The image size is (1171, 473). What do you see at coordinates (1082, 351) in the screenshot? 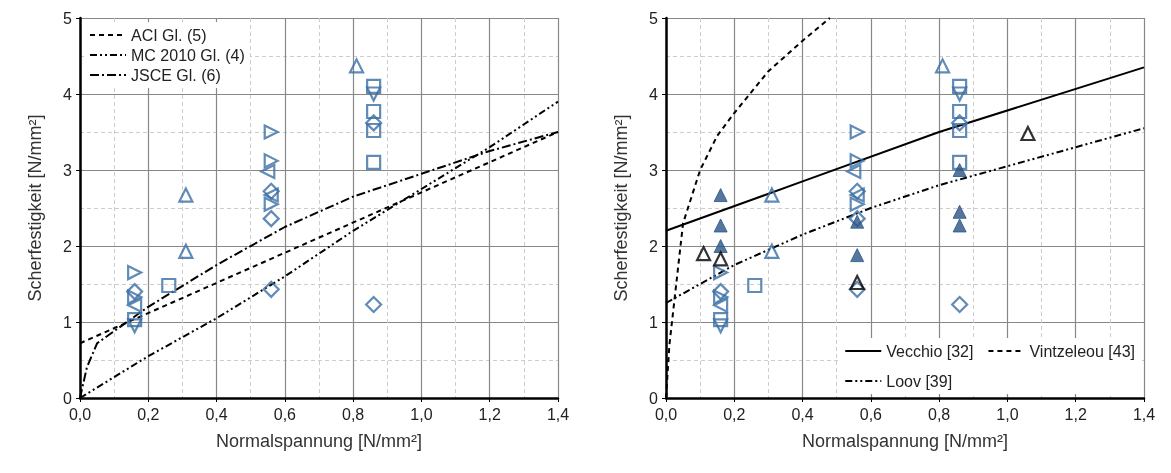
I see `legend-label: Vintzeleou [43]` at bounding box center [1082, 351].